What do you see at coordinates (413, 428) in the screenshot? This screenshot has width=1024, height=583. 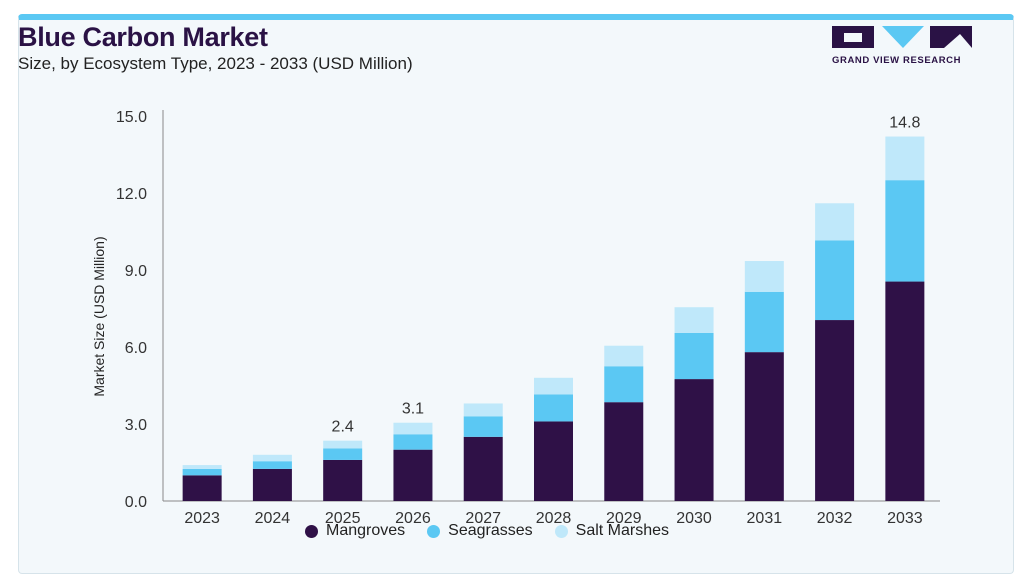 I see `bar-salt-marshes-2026` at bounding box center [413, 428].